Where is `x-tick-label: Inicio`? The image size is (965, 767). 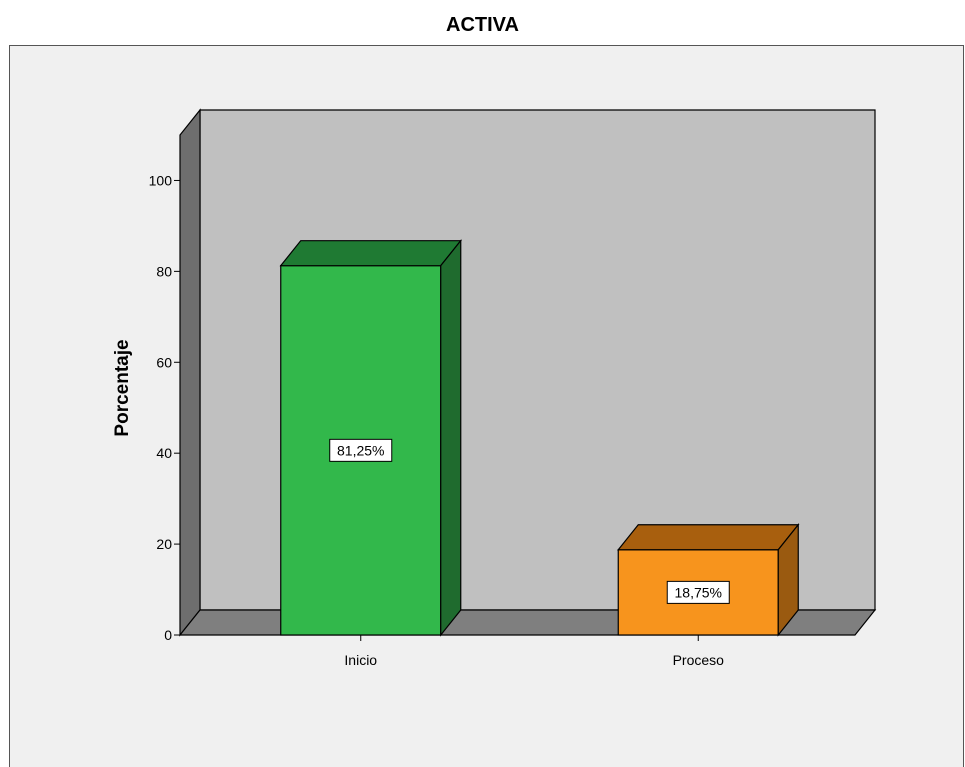
x-tick-label: Inicio is located at coordinates (360, 660).